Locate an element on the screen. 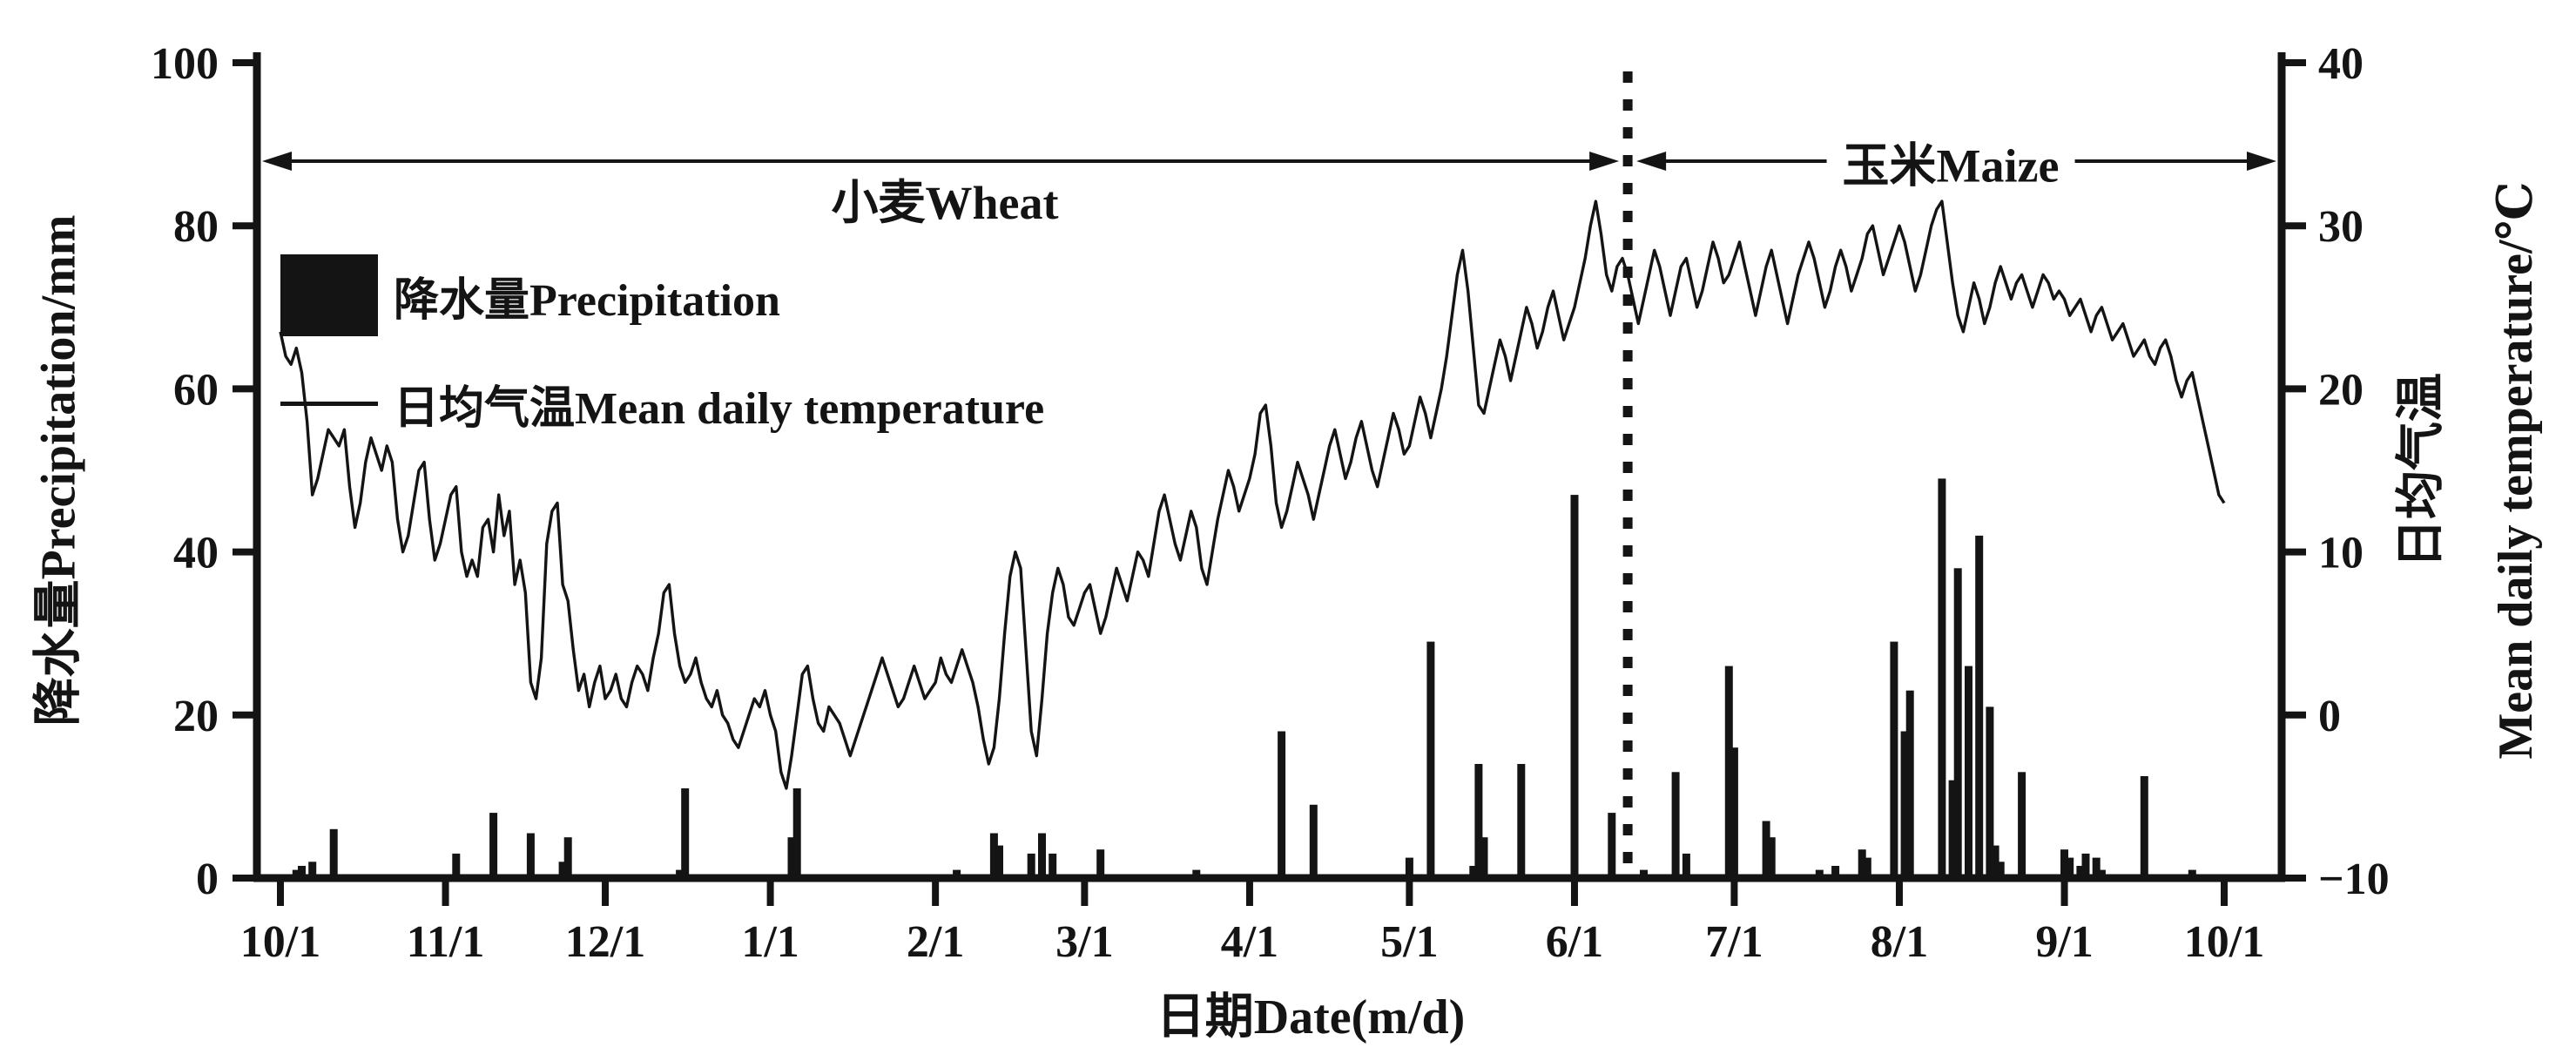  right-axis-title-en: Mean daily temperature/℃ is located at coordinates (2516, 470).